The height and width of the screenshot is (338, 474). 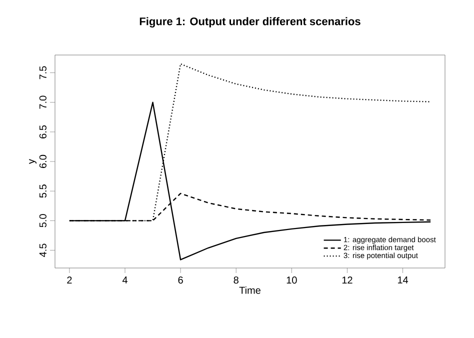 What do you see at coordinates (125, 280) in the screenshot?
I see `x-tick-label: 4` at bounding box center [125, 280].